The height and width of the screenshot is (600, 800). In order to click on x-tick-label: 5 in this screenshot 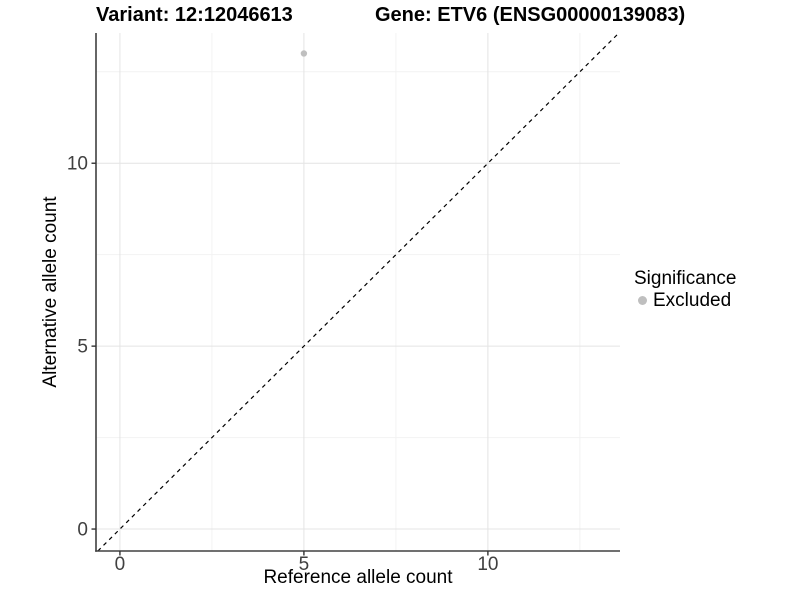, I will do `click(304, 564)`.